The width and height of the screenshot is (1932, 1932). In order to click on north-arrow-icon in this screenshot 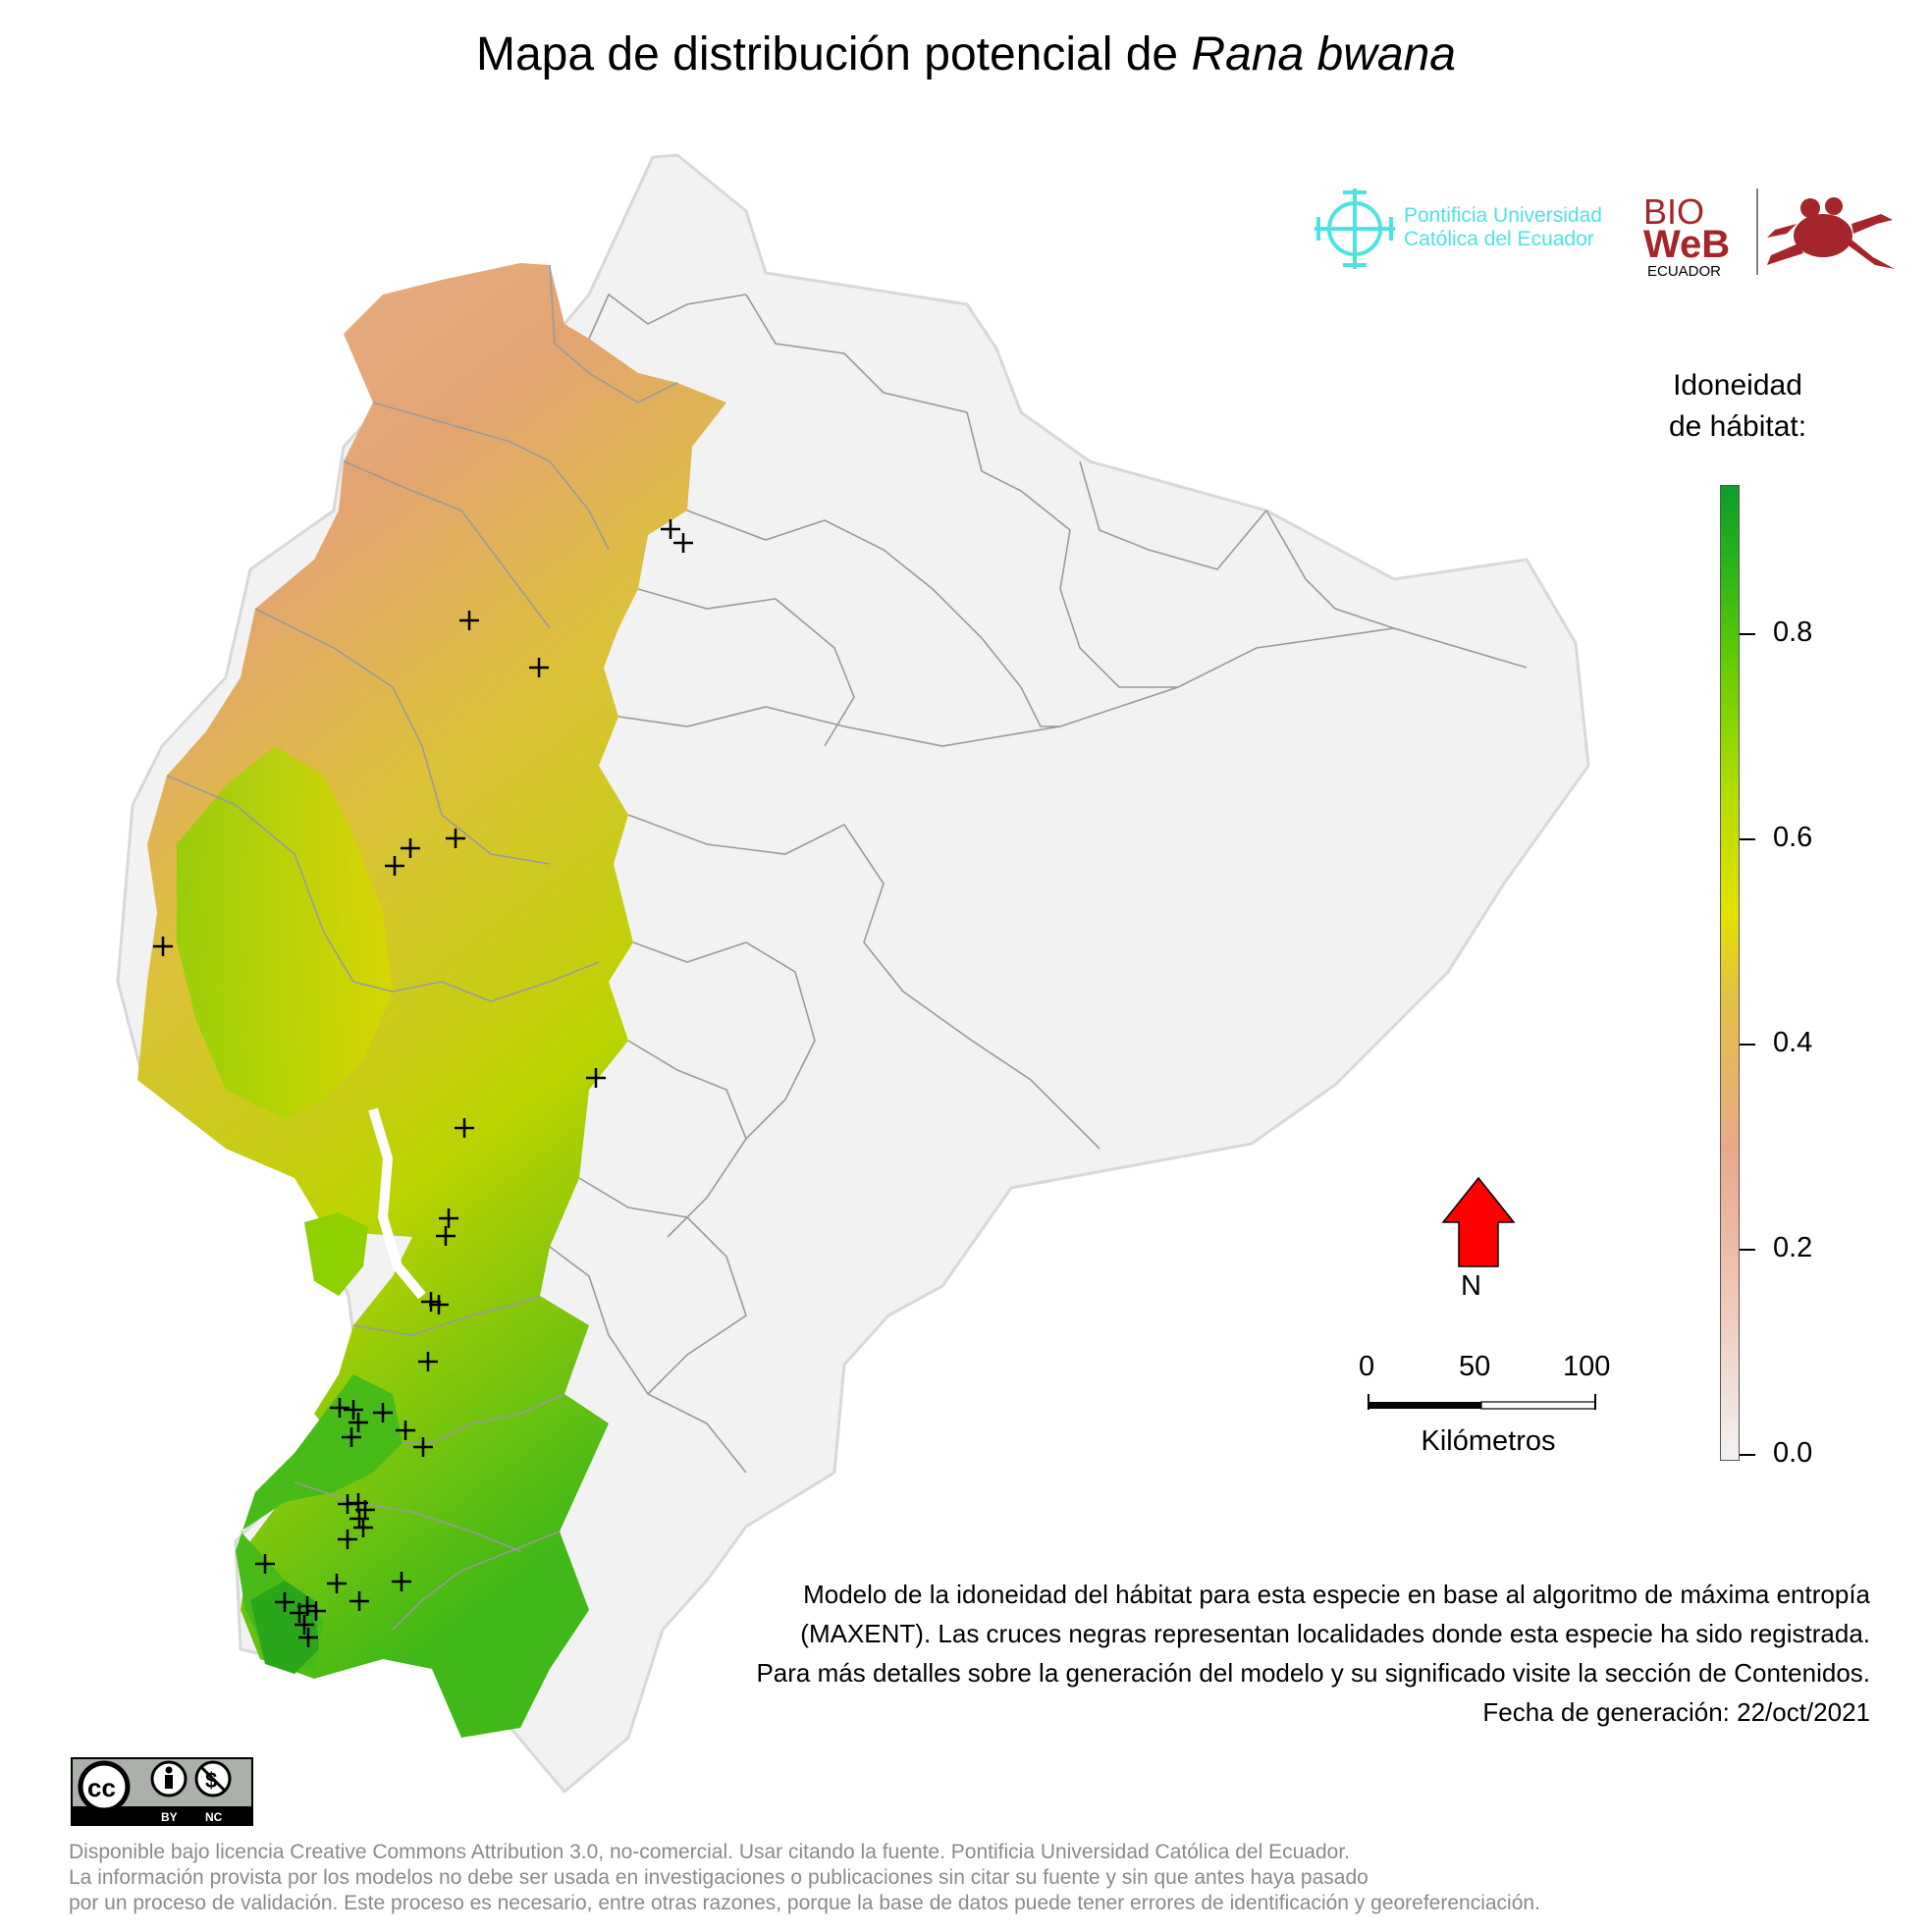, I will do `click(1478, 1221)`.